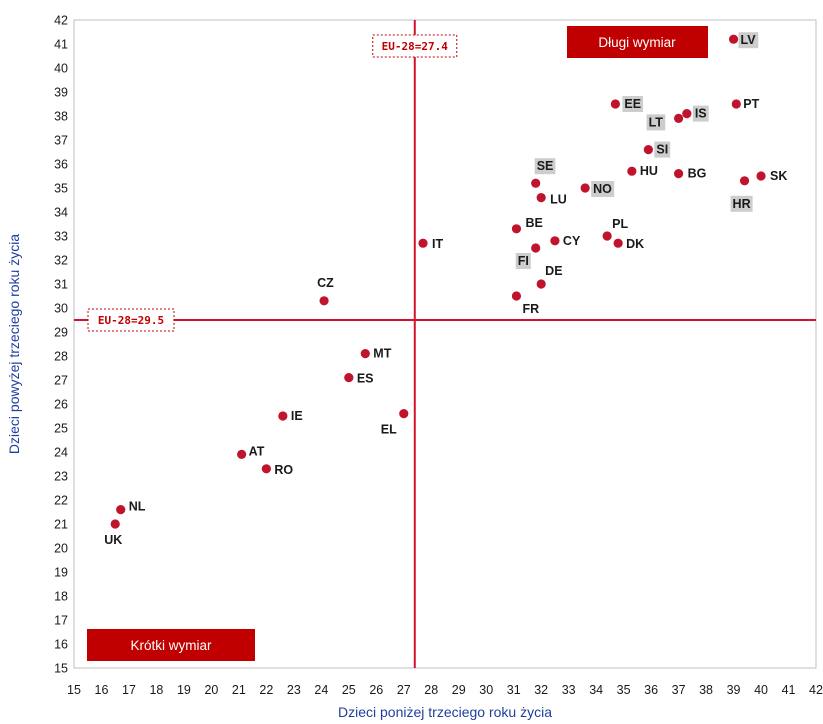  What do you see at coordinates (761, 690) in the screenshot?
I see `x-tick-label: 40` at bounding box center [761, 690].